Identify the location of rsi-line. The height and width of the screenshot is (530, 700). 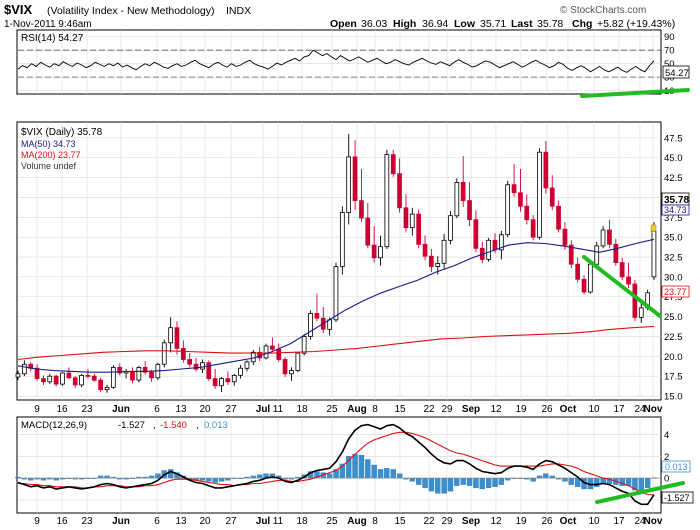
(336, 61).